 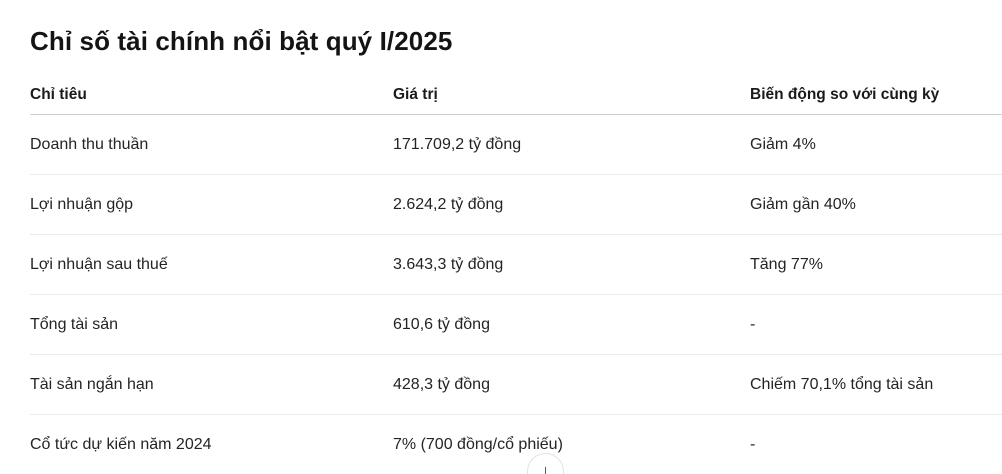 I want to click on metric-cell: Cổ tức dự kiến năm 2024, so click(x=121, y=444).